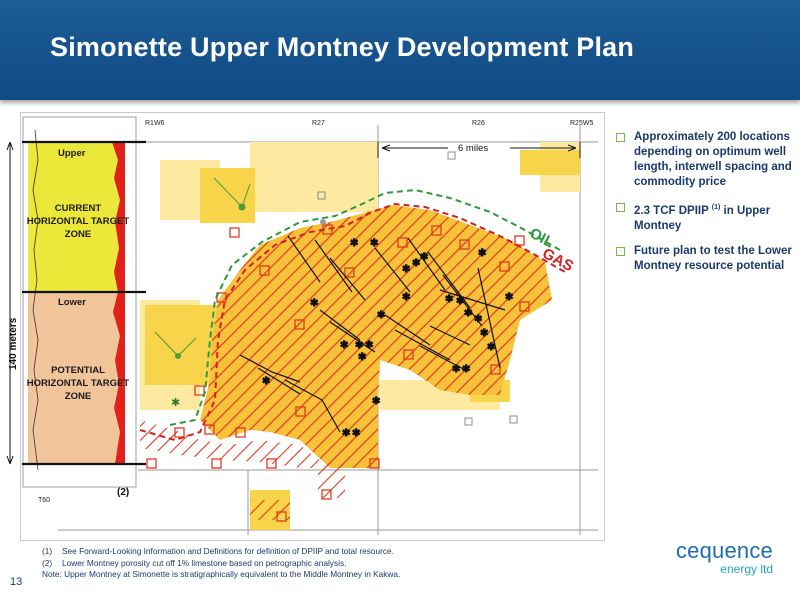  What do you see at coordinates (724, 550) in the screenshot?
I see `logo-name: cequence` at bounding box center [724, 550].